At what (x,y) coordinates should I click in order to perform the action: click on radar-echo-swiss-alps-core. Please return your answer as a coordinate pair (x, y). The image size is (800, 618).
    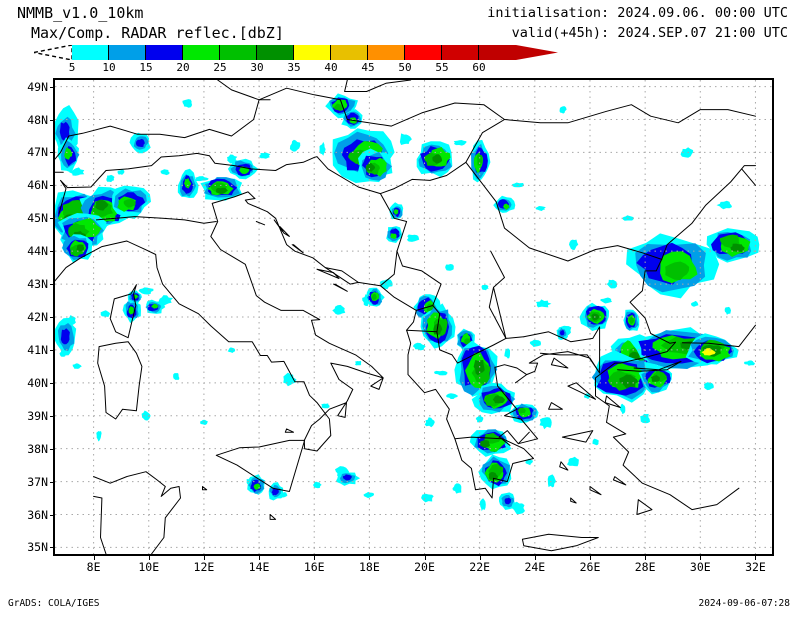
    Looking at the image, I should click on (68, 155).